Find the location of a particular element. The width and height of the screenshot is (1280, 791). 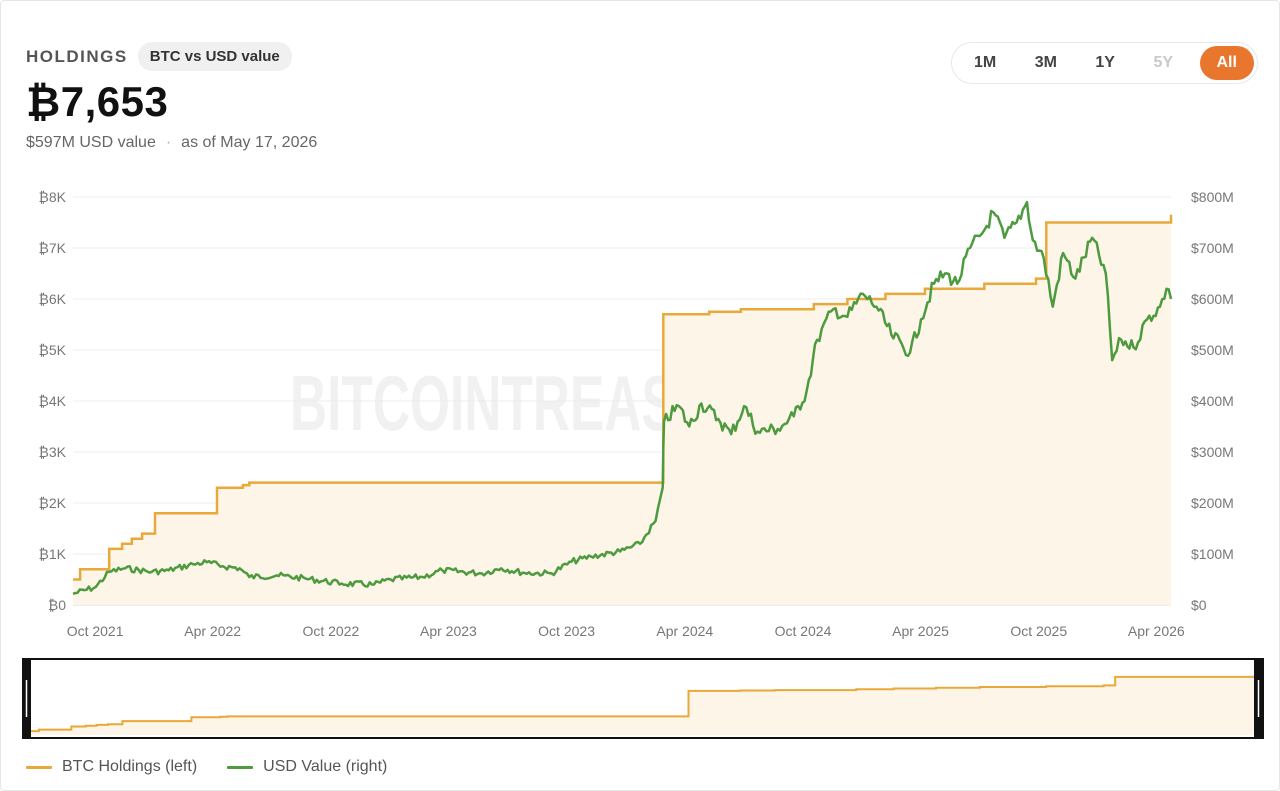

y-right-tick-label: $0 is located at coordinates (1199, 605).